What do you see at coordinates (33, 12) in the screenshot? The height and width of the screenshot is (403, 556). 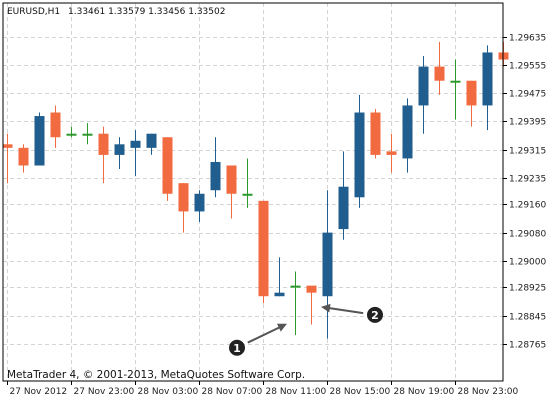 I see `symbol-label: EURUSD,H1` at bounding box center [33, 12].